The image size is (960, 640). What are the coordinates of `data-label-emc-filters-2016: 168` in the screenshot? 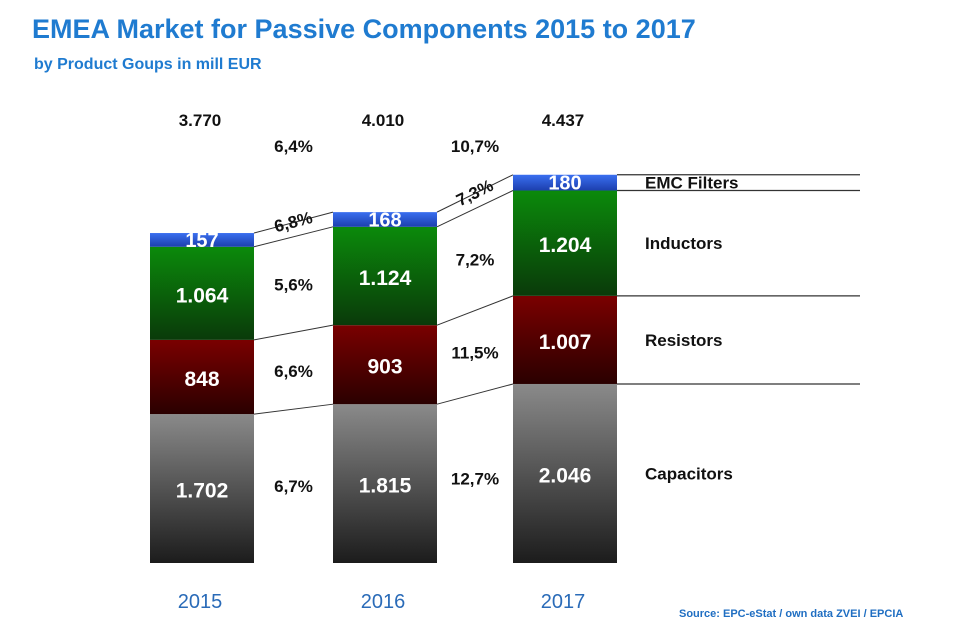 It's located at (384, 220).